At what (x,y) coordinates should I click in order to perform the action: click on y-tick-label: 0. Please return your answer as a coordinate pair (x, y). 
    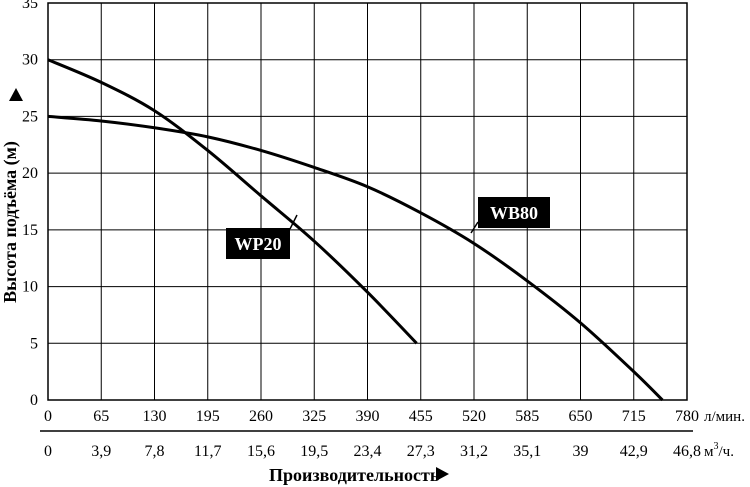
    Looking at the image, I should click on (34, 400).